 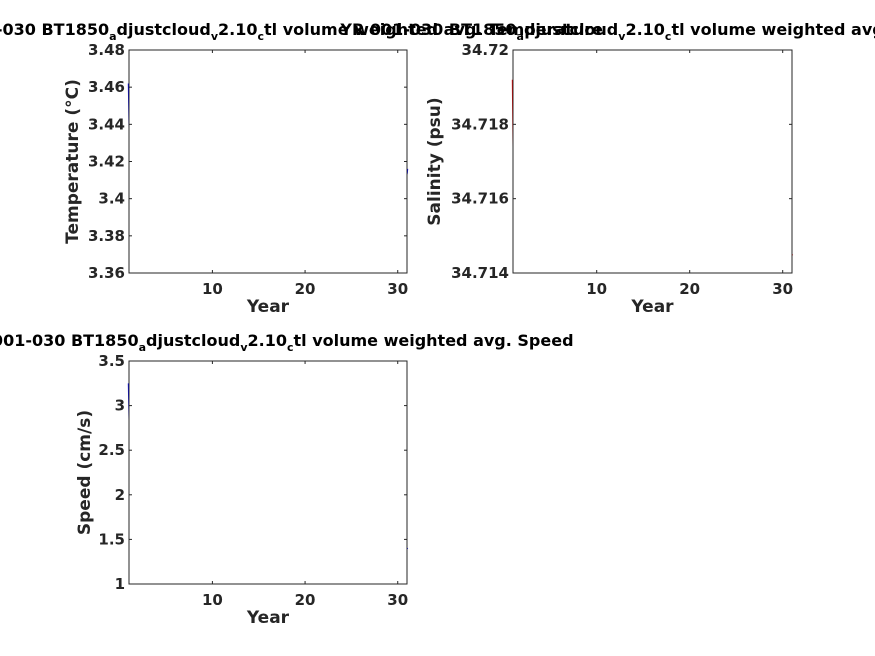 I want to click on y-tick-label: 34.716, so click(x=480, y=199).